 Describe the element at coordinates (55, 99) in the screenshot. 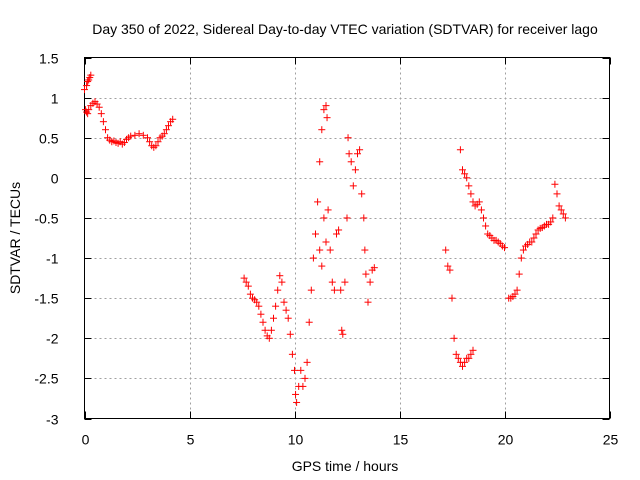

I see `y-tick-label: 1` at that location.